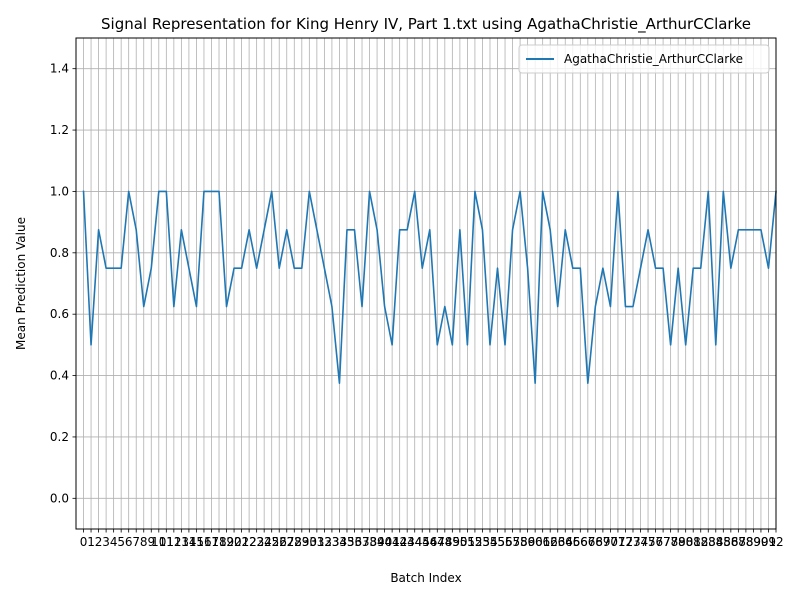 Image resolution: width=800 pixels, height=600 pixels. What do you see at coordinates (425, 578) in the screenshot?
I see `x-axis-label: Batch Index` at bounding box center [425, 578].